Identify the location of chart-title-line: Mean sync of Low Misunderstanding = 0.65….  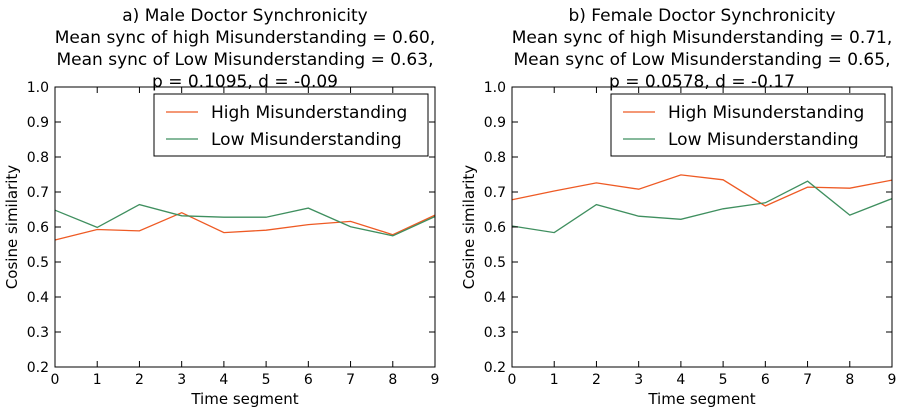
(702, 60).